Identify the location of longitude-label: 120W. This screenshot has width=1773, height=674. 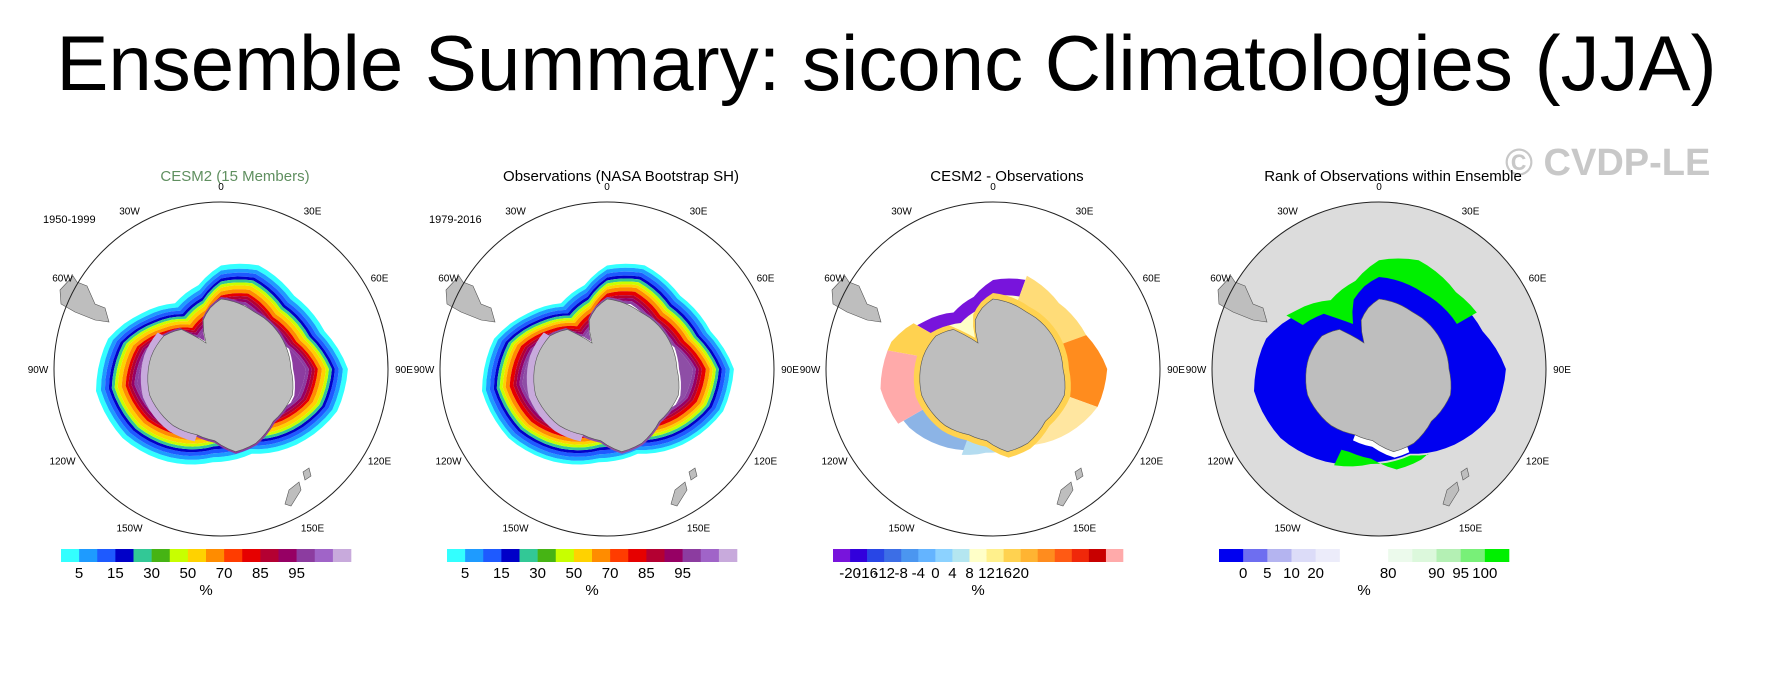
(834, 462).